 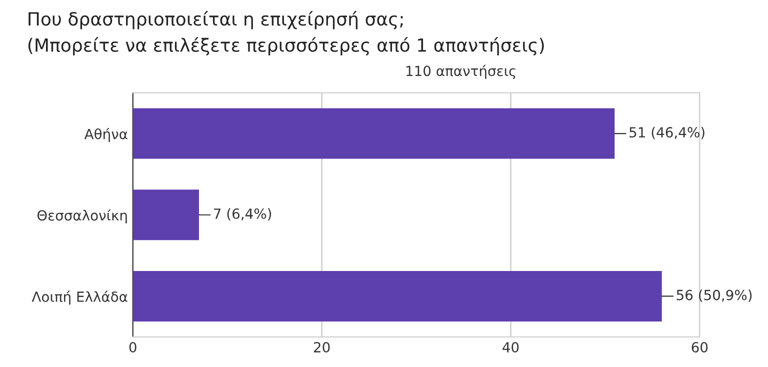 What do you see at coordinates (243, 214) in the screenshot?
I see `data-label: 7 (6,4%)` at bounding box center [243, 214].